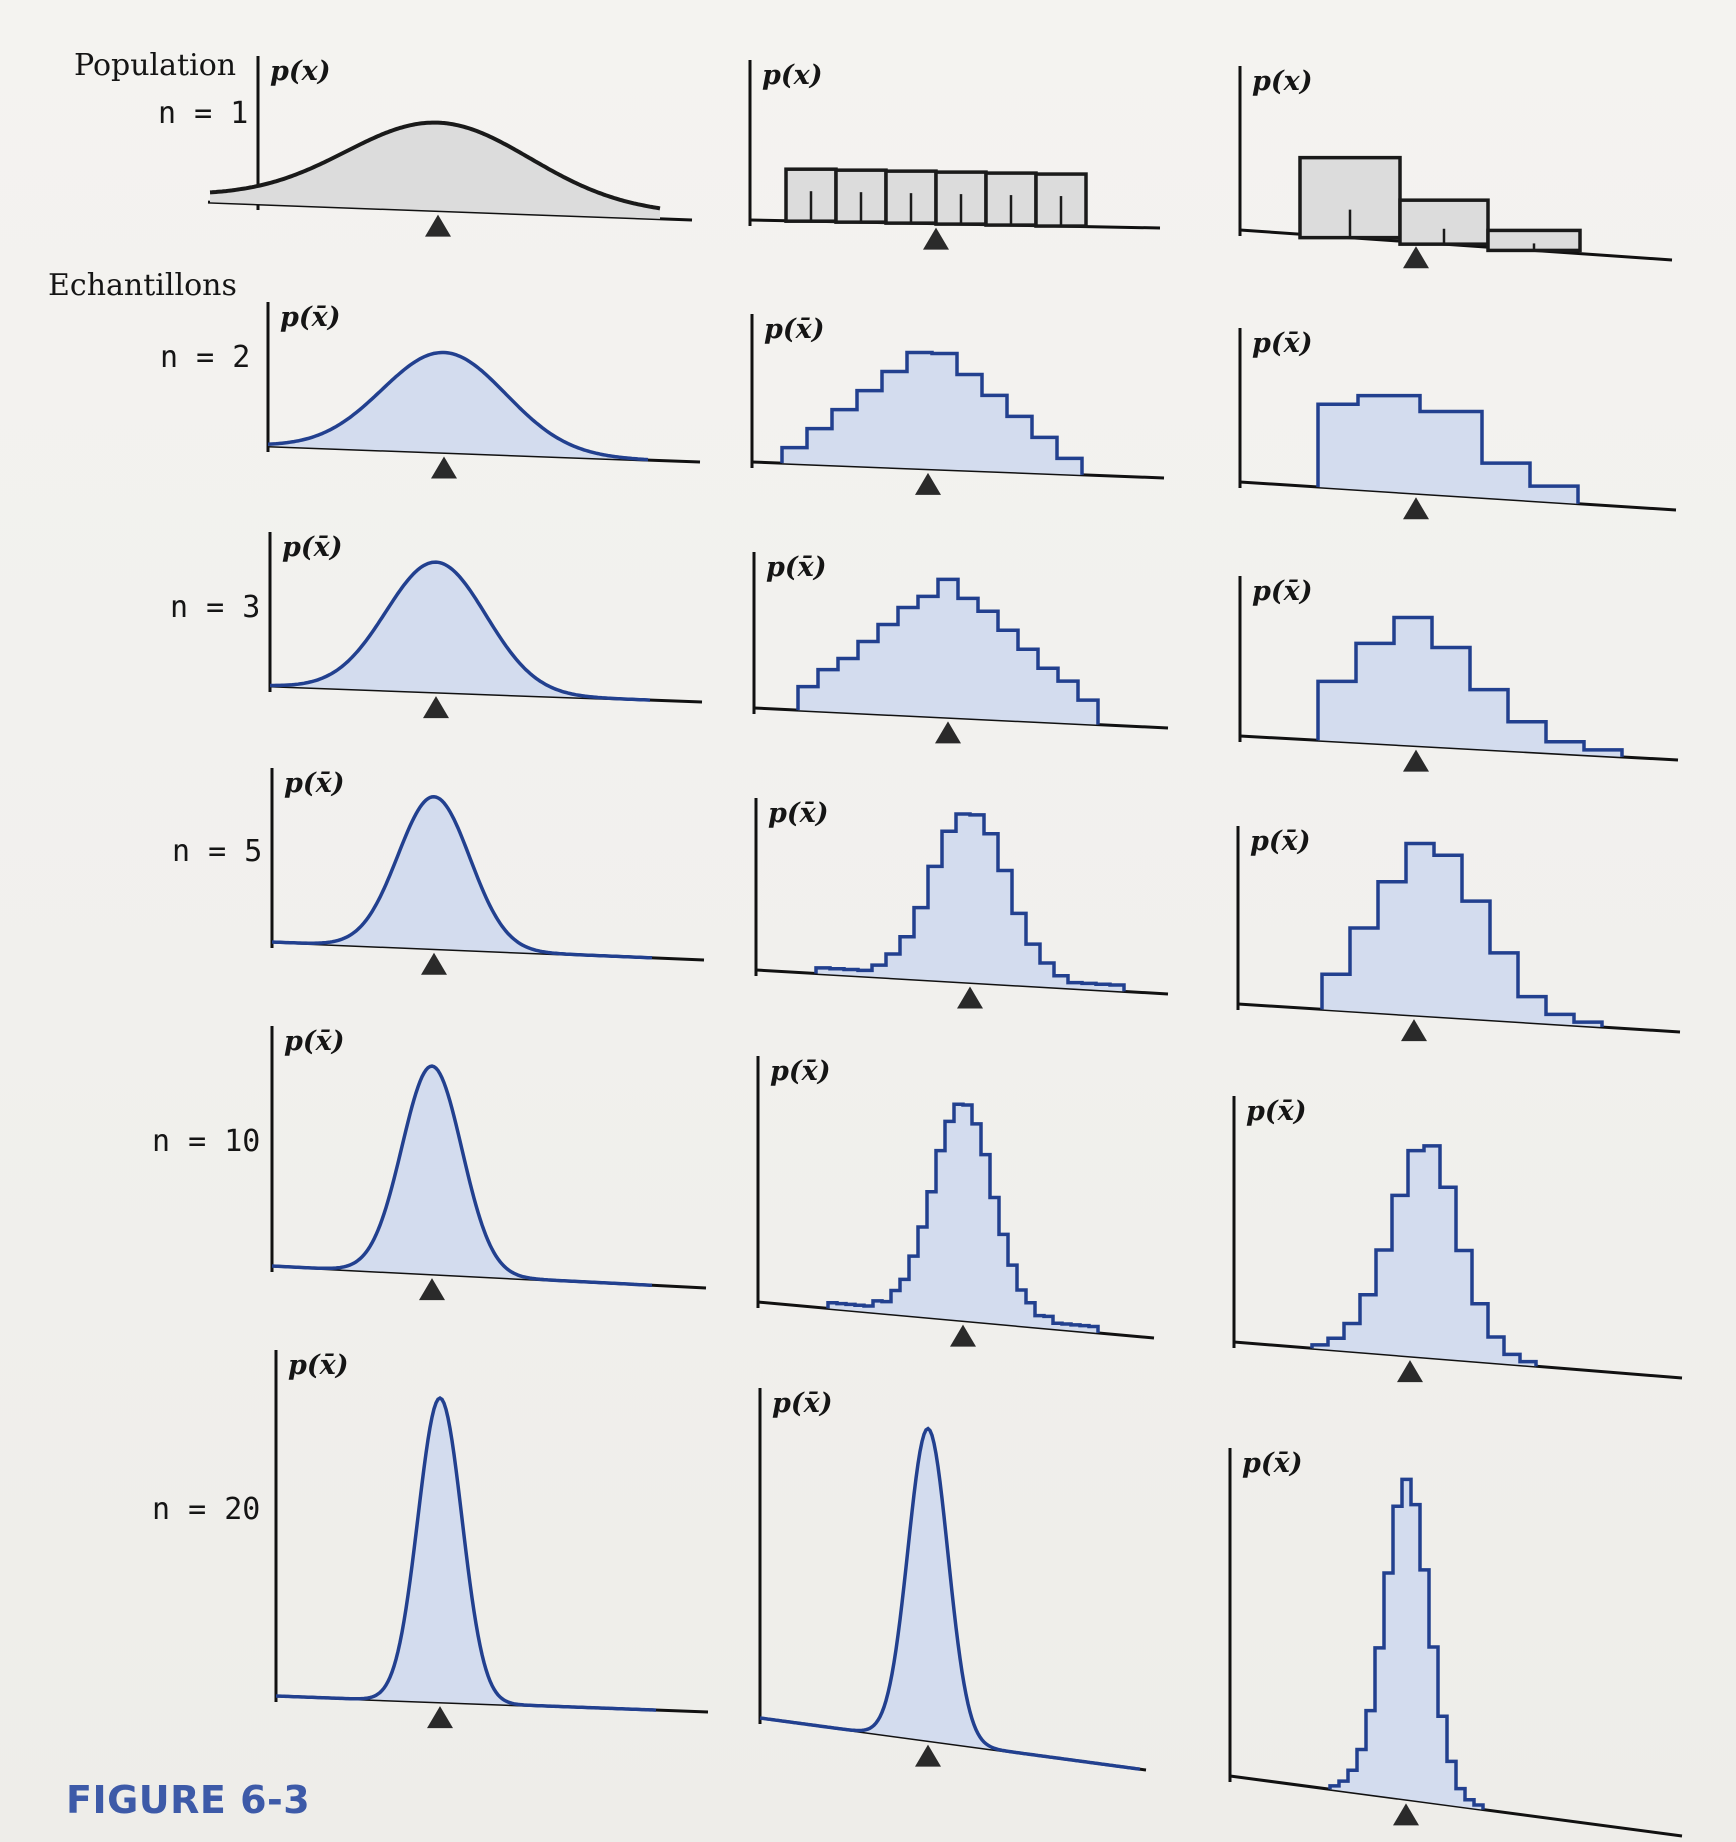  I want to click on row-label-n2: n = 2, so click(205, 357).